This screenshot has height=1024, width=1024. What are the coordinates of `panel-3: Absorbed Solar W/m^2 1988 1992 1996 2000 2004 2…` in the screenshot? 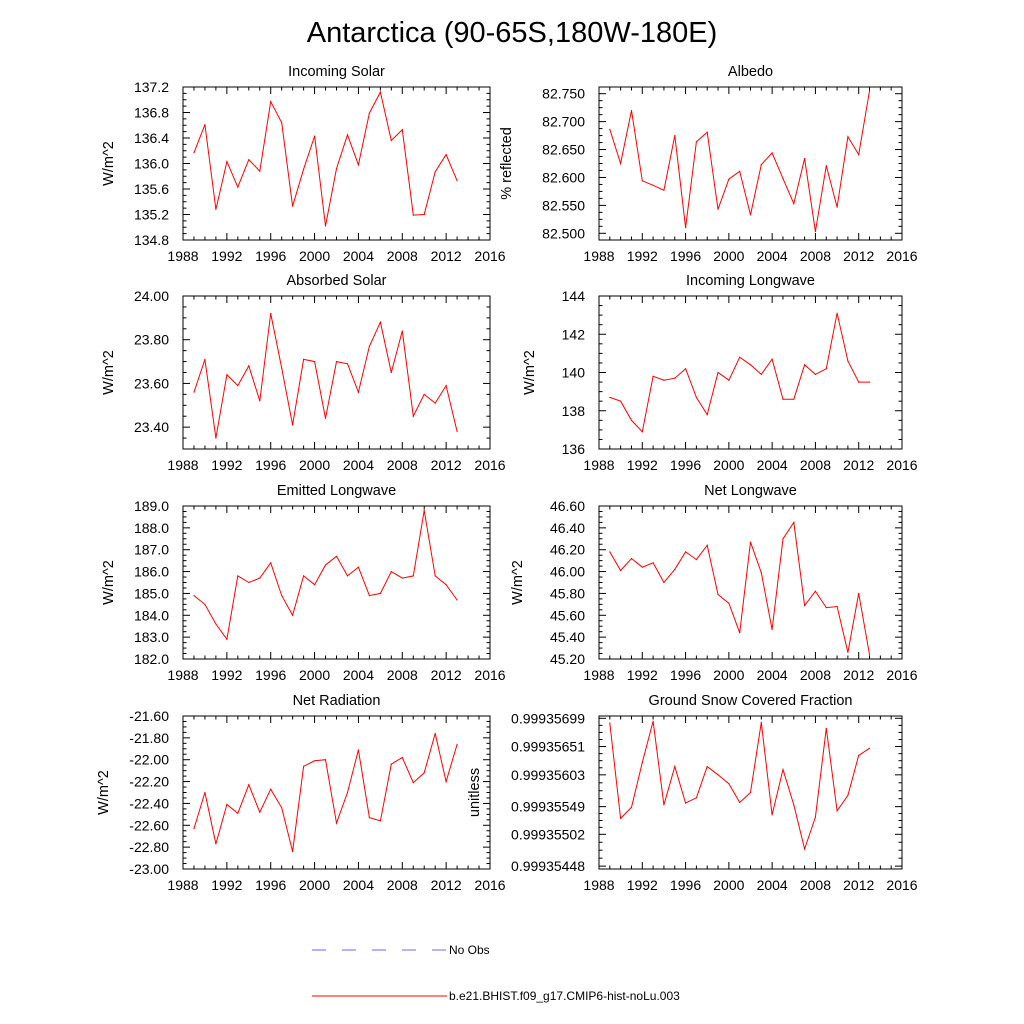 It's located at (303, 373).